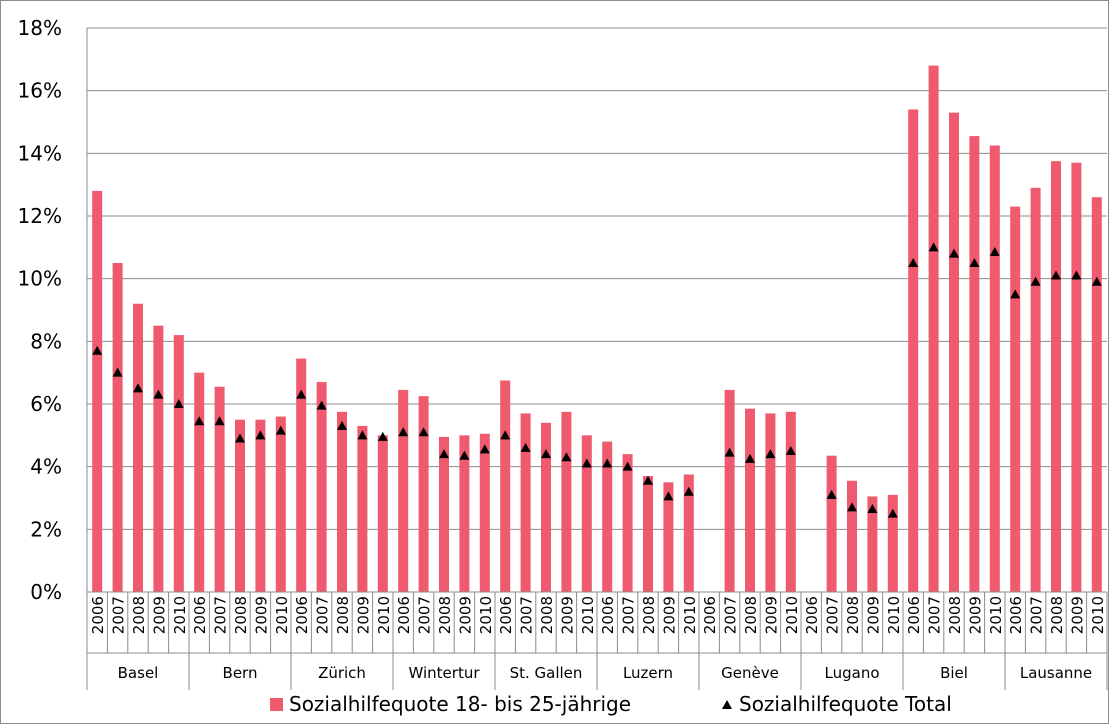  What do you see at coordinates (40, 28) in the screenshot?
I see `y-tick-label: 18%` at bounding box center [40, 28].